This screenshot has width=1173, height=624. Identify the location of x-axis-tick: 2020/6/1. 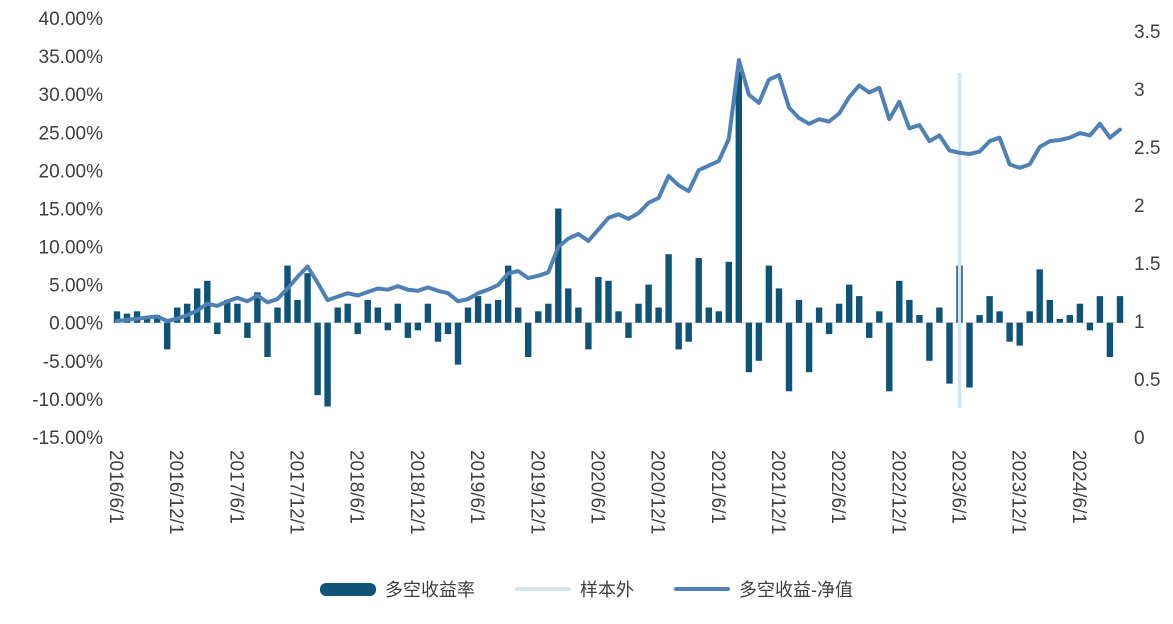
(596, 487).